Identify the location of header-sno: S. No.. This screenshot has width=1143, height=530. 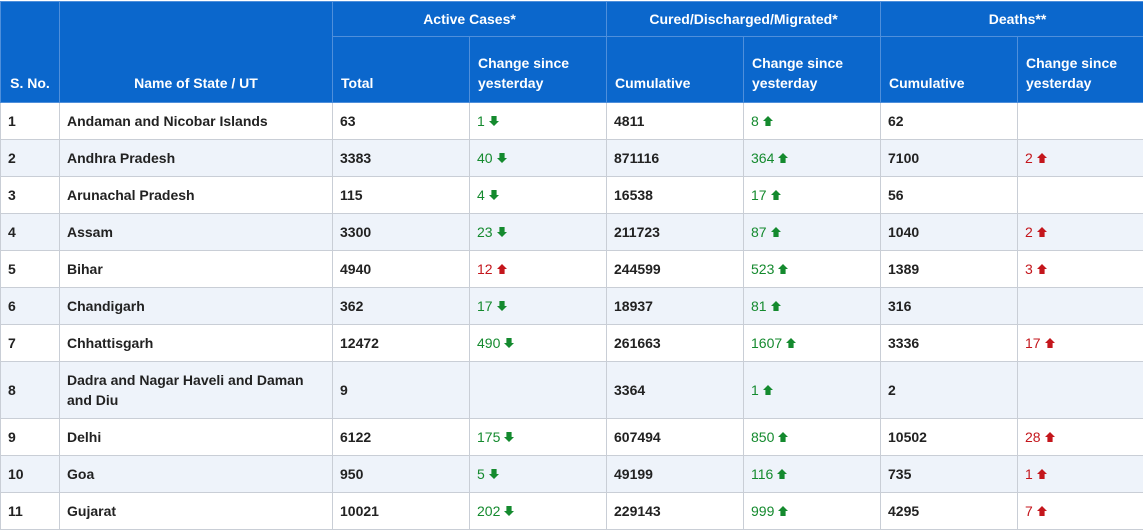
(30, 52).